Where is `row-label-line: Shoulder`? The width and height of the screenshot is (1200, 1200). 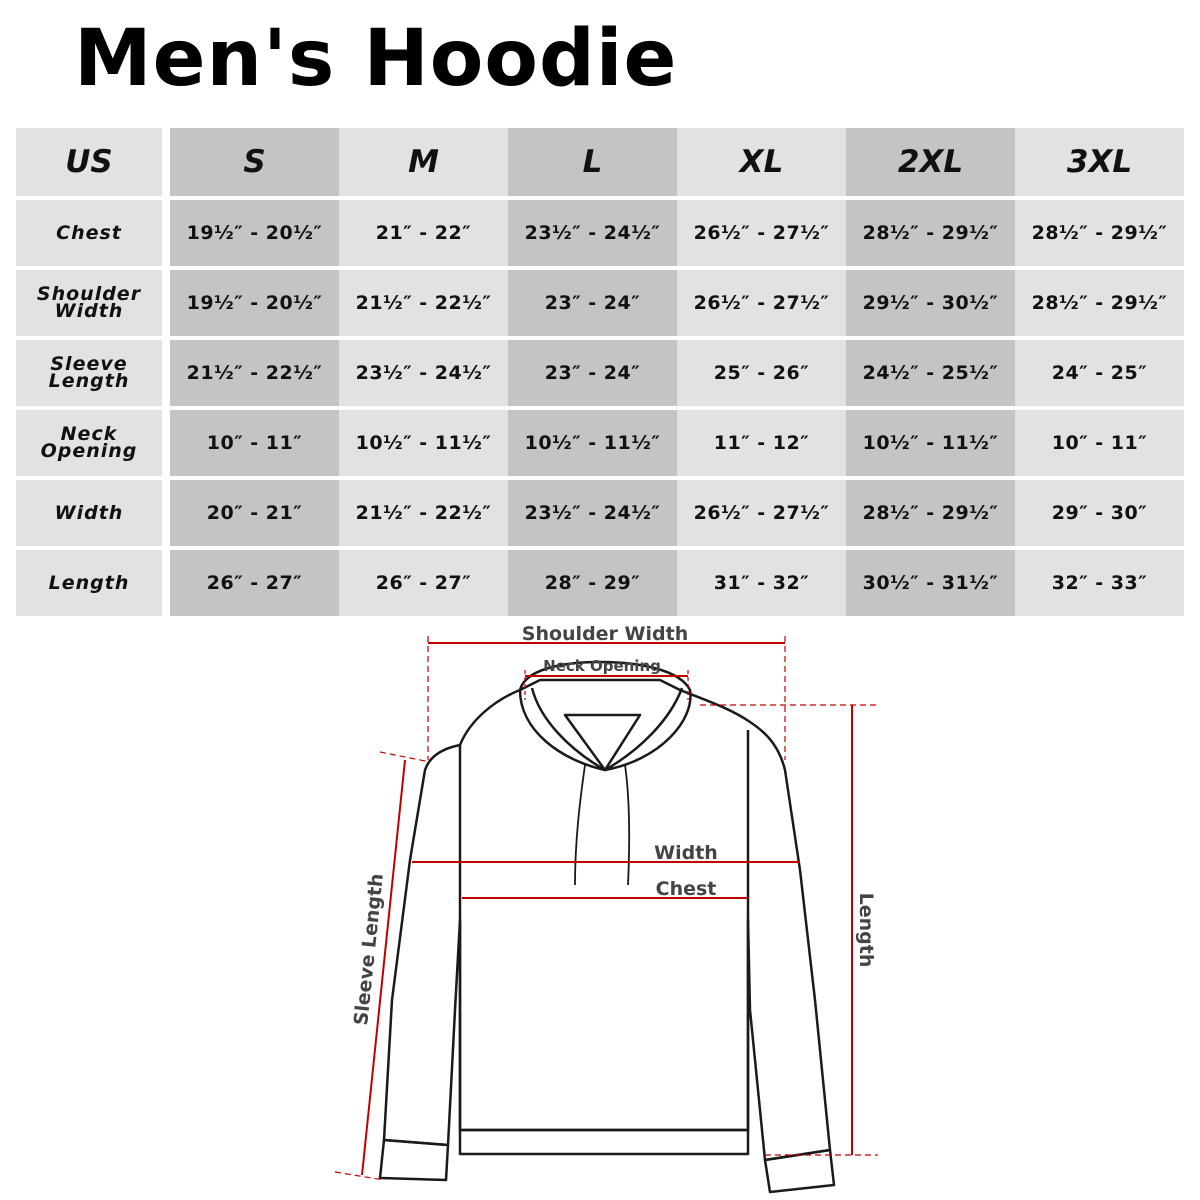 row-label-line: Shoulder is located at coordinates (89, 294).